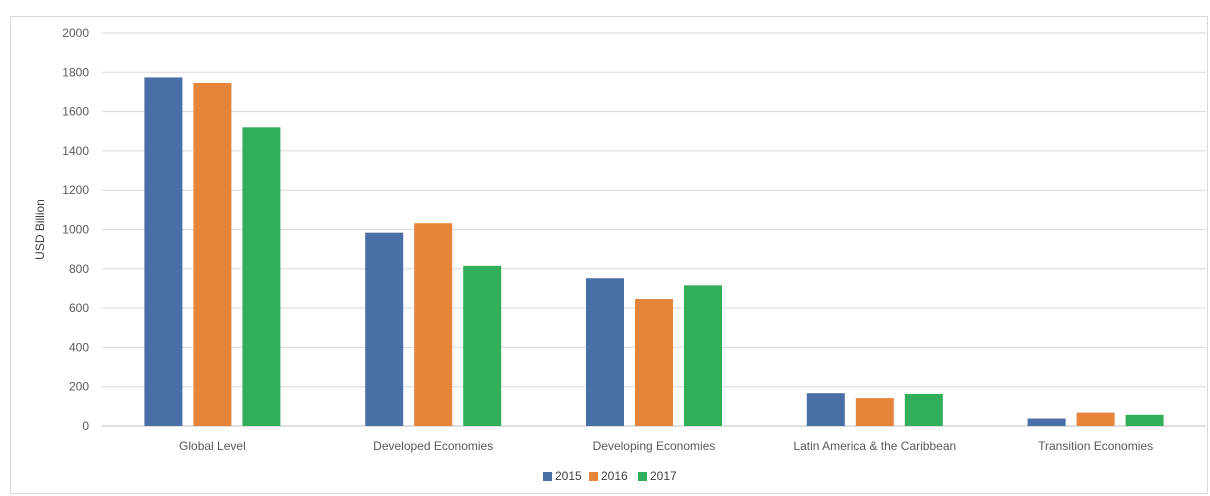 The width and height of the screenshot is (1210, 496). I want to click on y-tick-label: 2000, so click(75, 33).